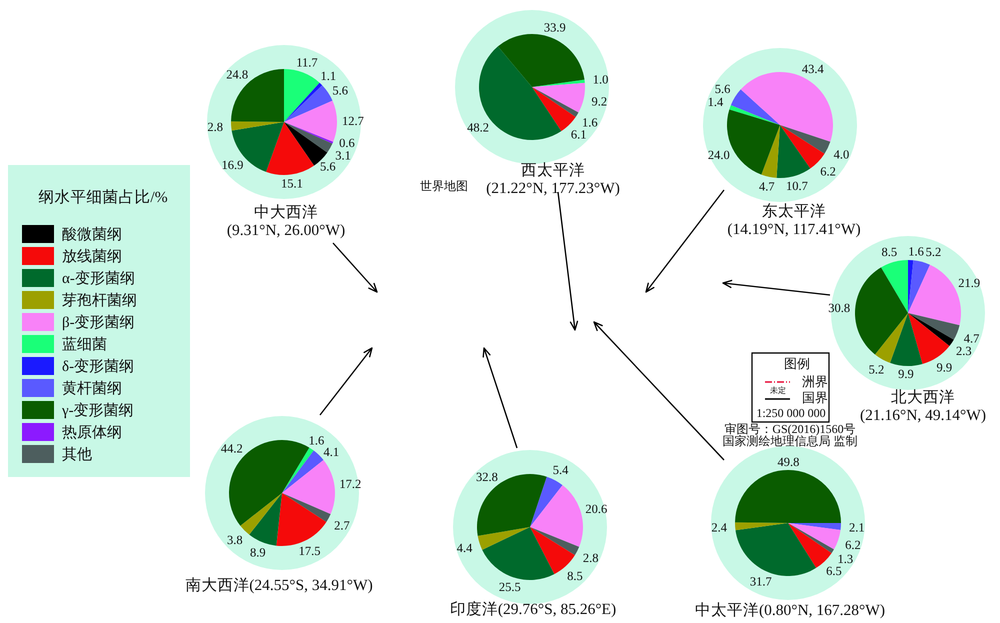 The width and height of the screenshot is (1000, 623). Describe the element at coordinates (716, 102) in the screenshot. I see `data-label: 1.4` at that location.